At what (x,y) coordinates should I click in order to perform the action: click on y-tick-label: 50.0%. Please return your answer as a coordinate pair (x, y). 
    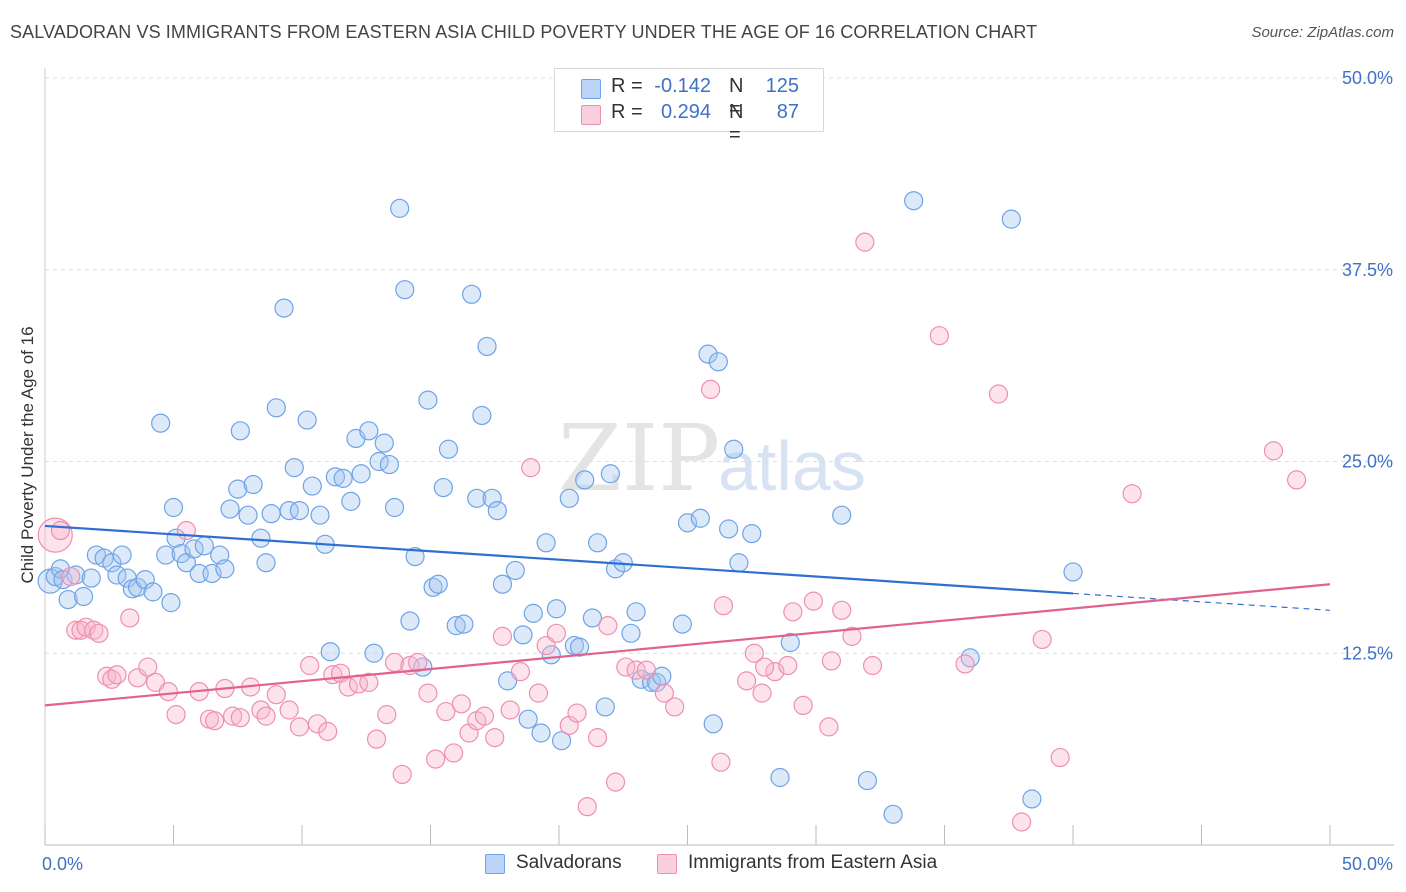
    Looking at the image, I should click on (1367, 78).